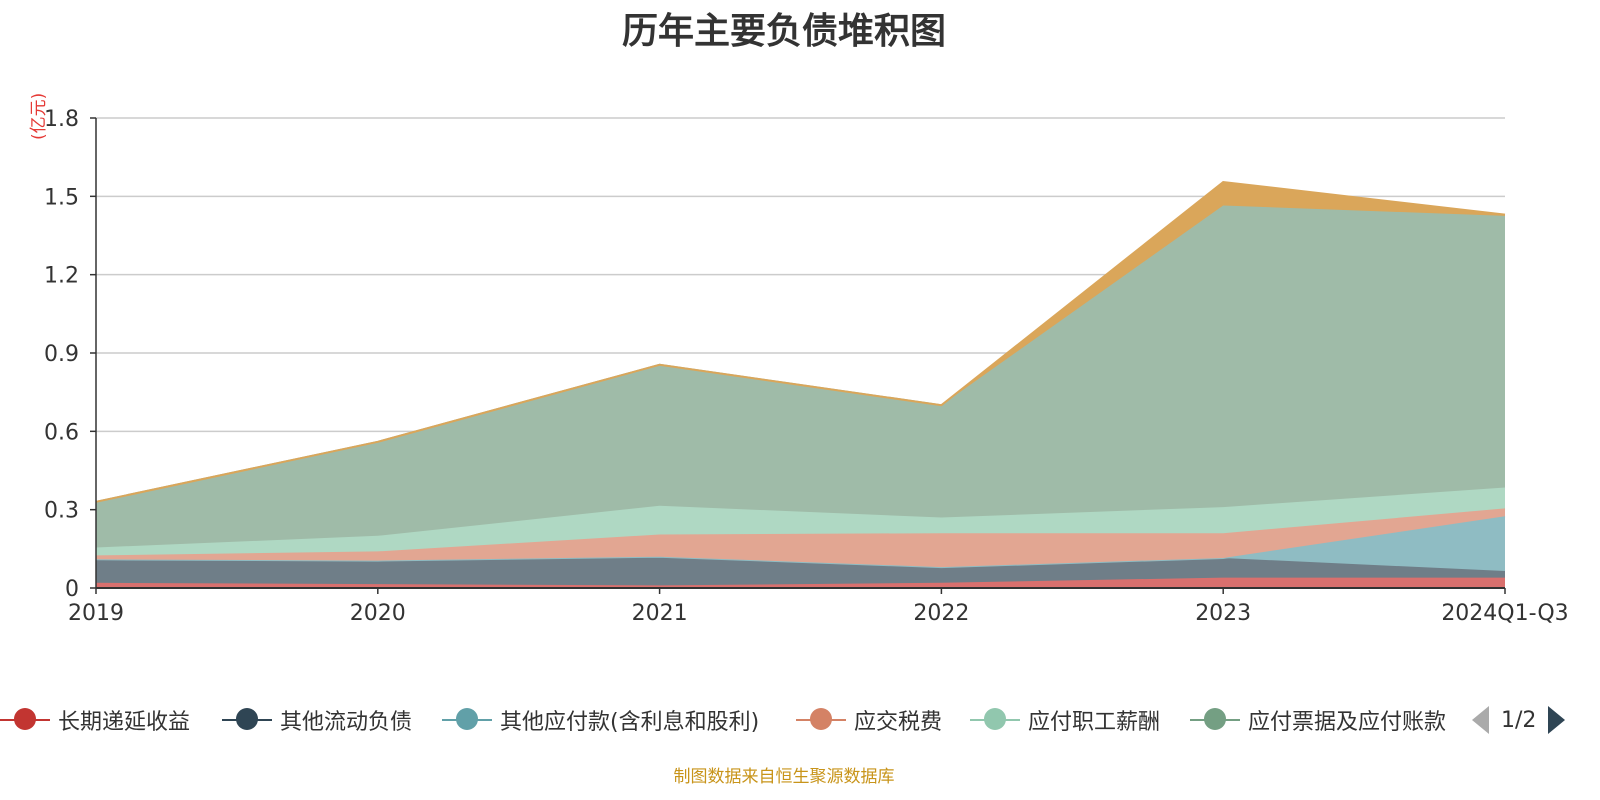  Describe the element at coordinates (1480, 720) in the screenshot. I see `pager-prev-arrow-icon` at that location.